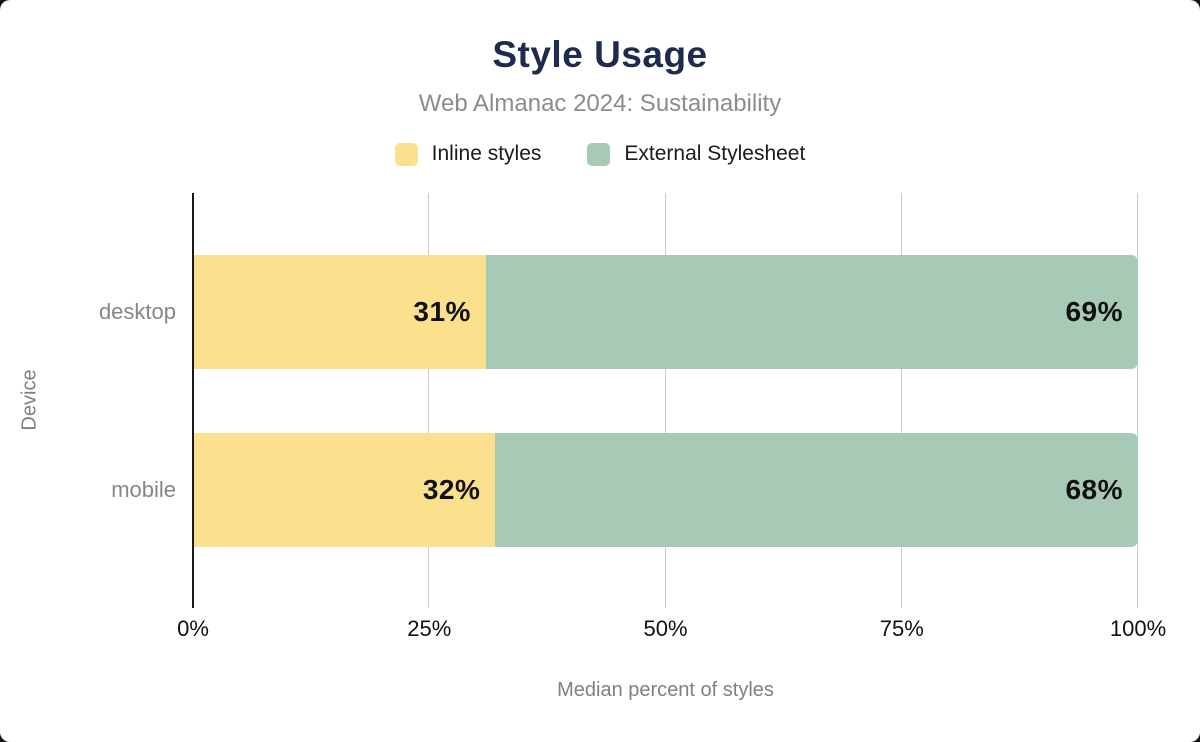 Image resolution: width=1200 pixels, height=742 pixels. I want to click on y-axis-line, so click(193, 400).